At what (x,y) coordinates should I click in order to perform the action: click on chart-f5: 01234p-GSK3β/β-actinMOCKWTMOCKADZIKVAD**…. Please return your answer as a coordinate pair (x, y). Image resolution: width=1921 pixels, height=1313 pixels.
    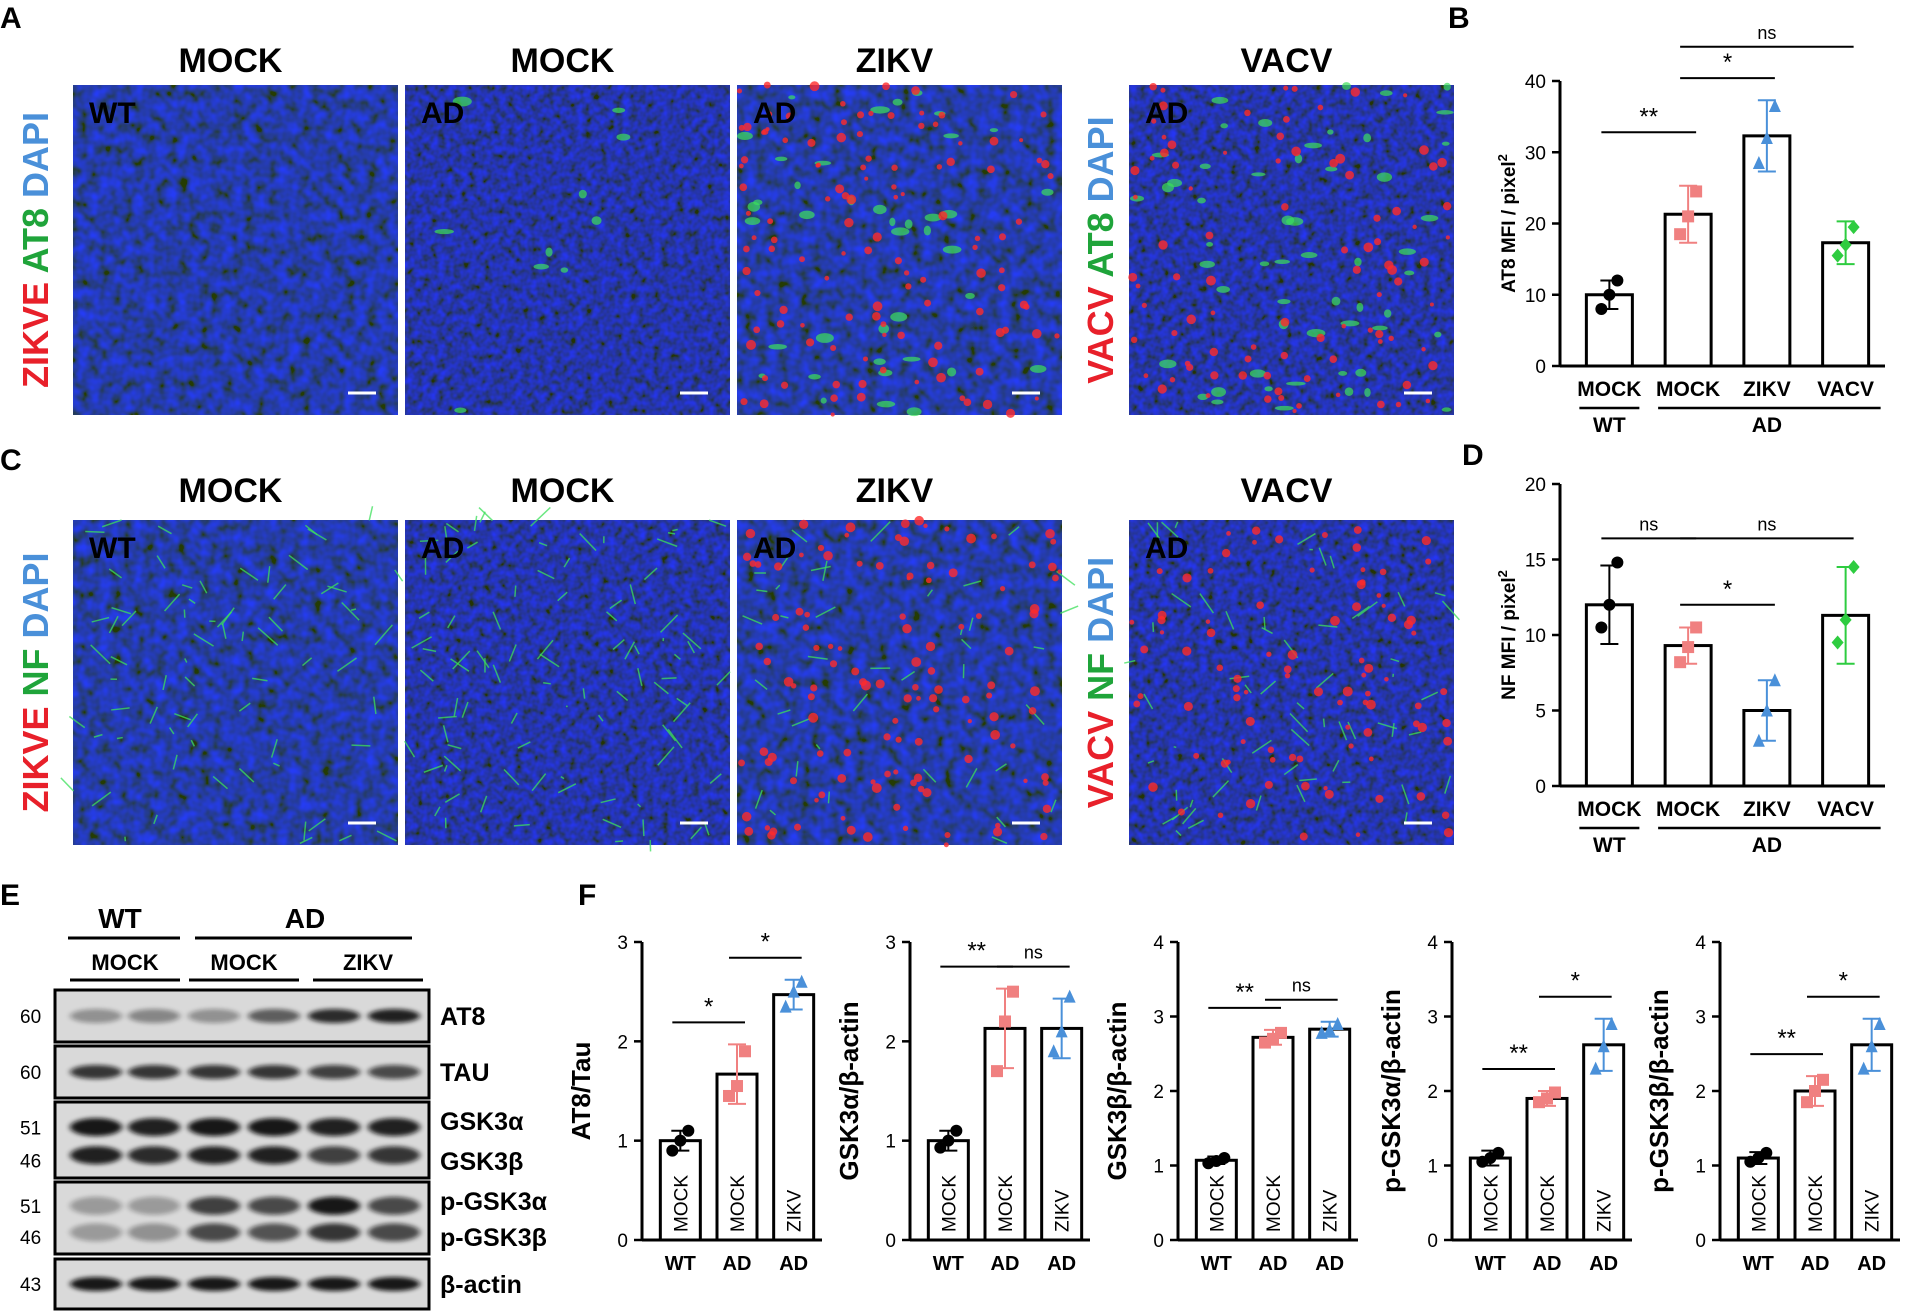
    Looking at the image, I should click on (1772, 1104).